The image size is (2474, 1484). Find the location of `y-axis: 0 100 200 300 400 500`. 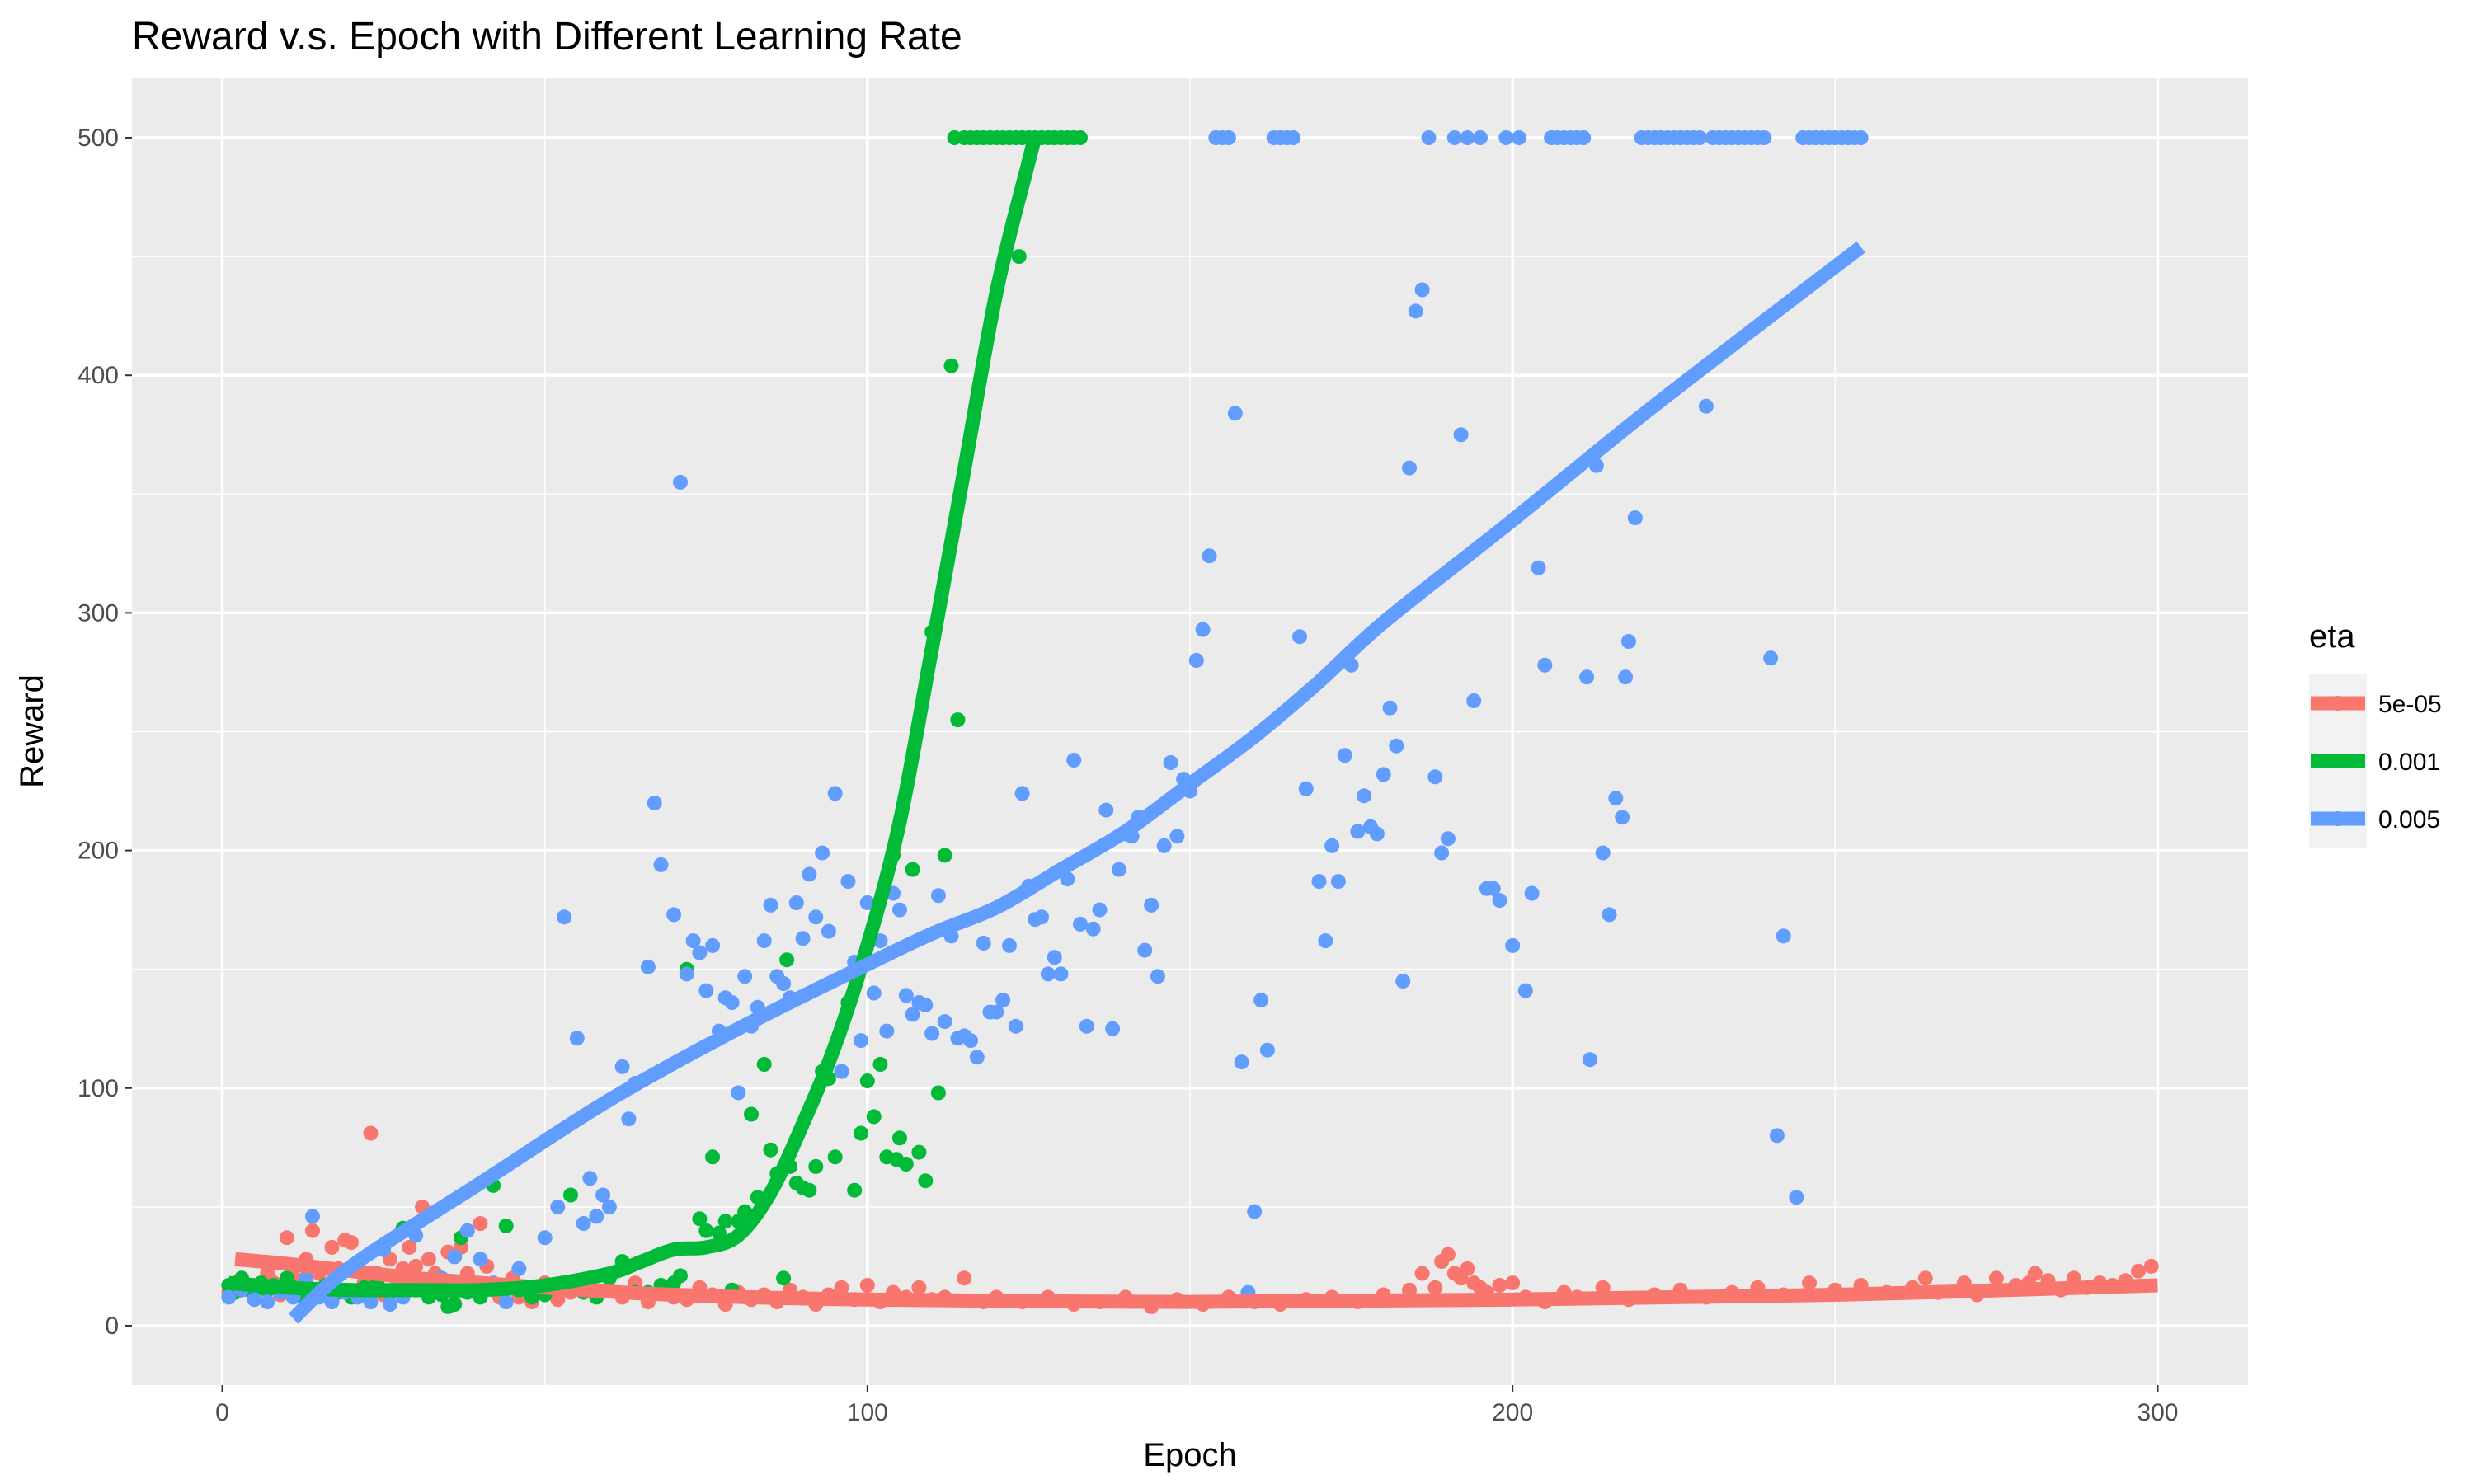

y-axis: 0 100 200 300 400 500 is located at coordinates (105, 732).